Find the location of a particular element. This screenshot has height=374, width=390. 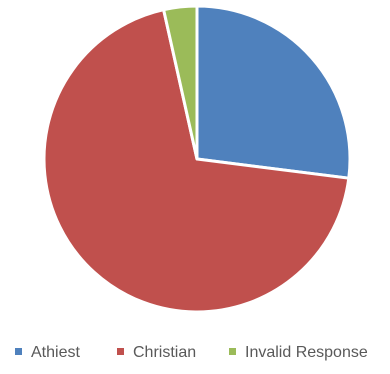

legend-item-athiest: Athiest is located at coordinates (47, 352).